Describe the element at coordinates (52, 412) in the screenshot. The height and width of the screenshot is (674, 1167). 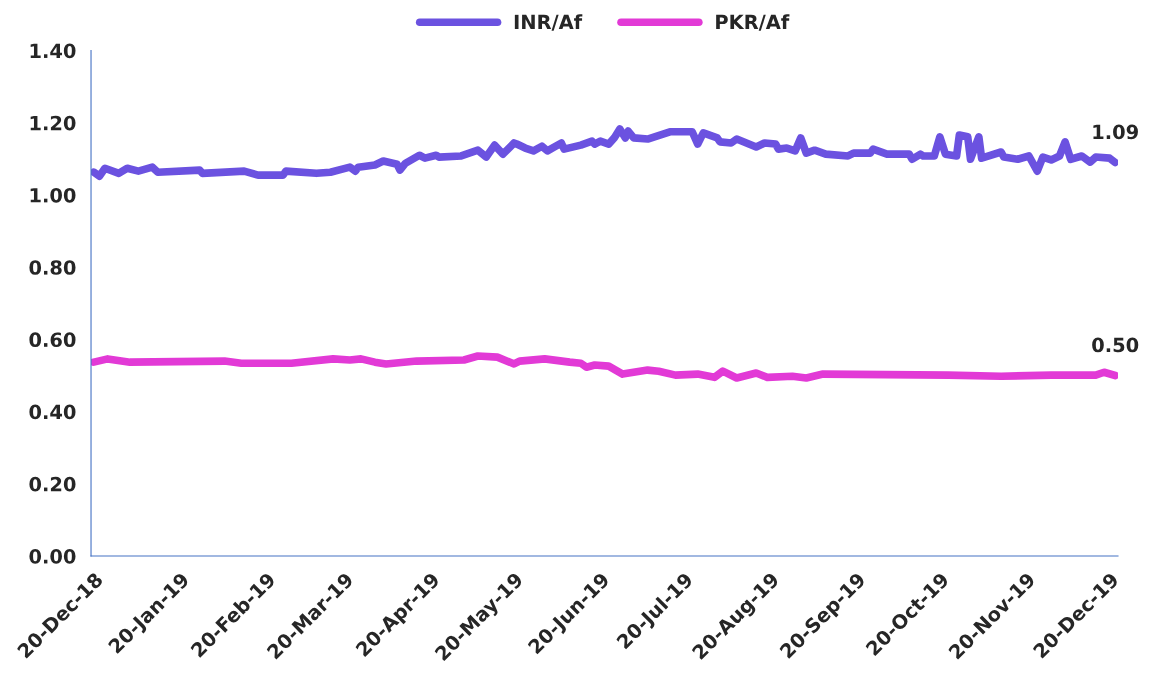
I see `y-tick-label: 0.40` at that location.